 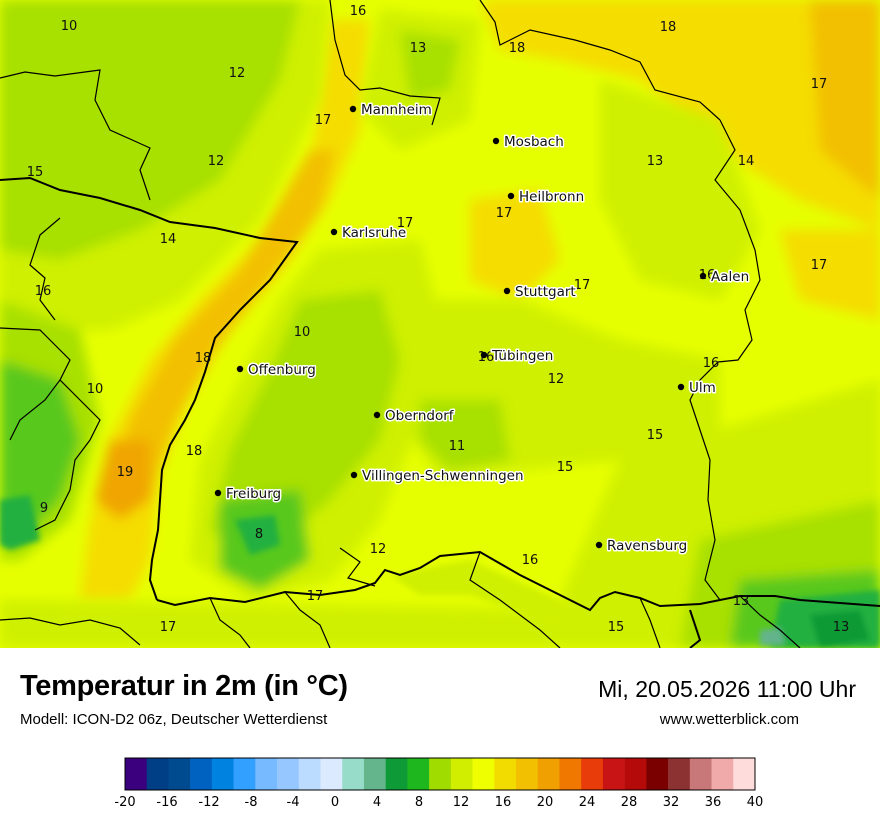 What do you see at coordinates (702, 388) in the screenshot?
I see `city-label: Ulm` at bounding box center [702, 388].